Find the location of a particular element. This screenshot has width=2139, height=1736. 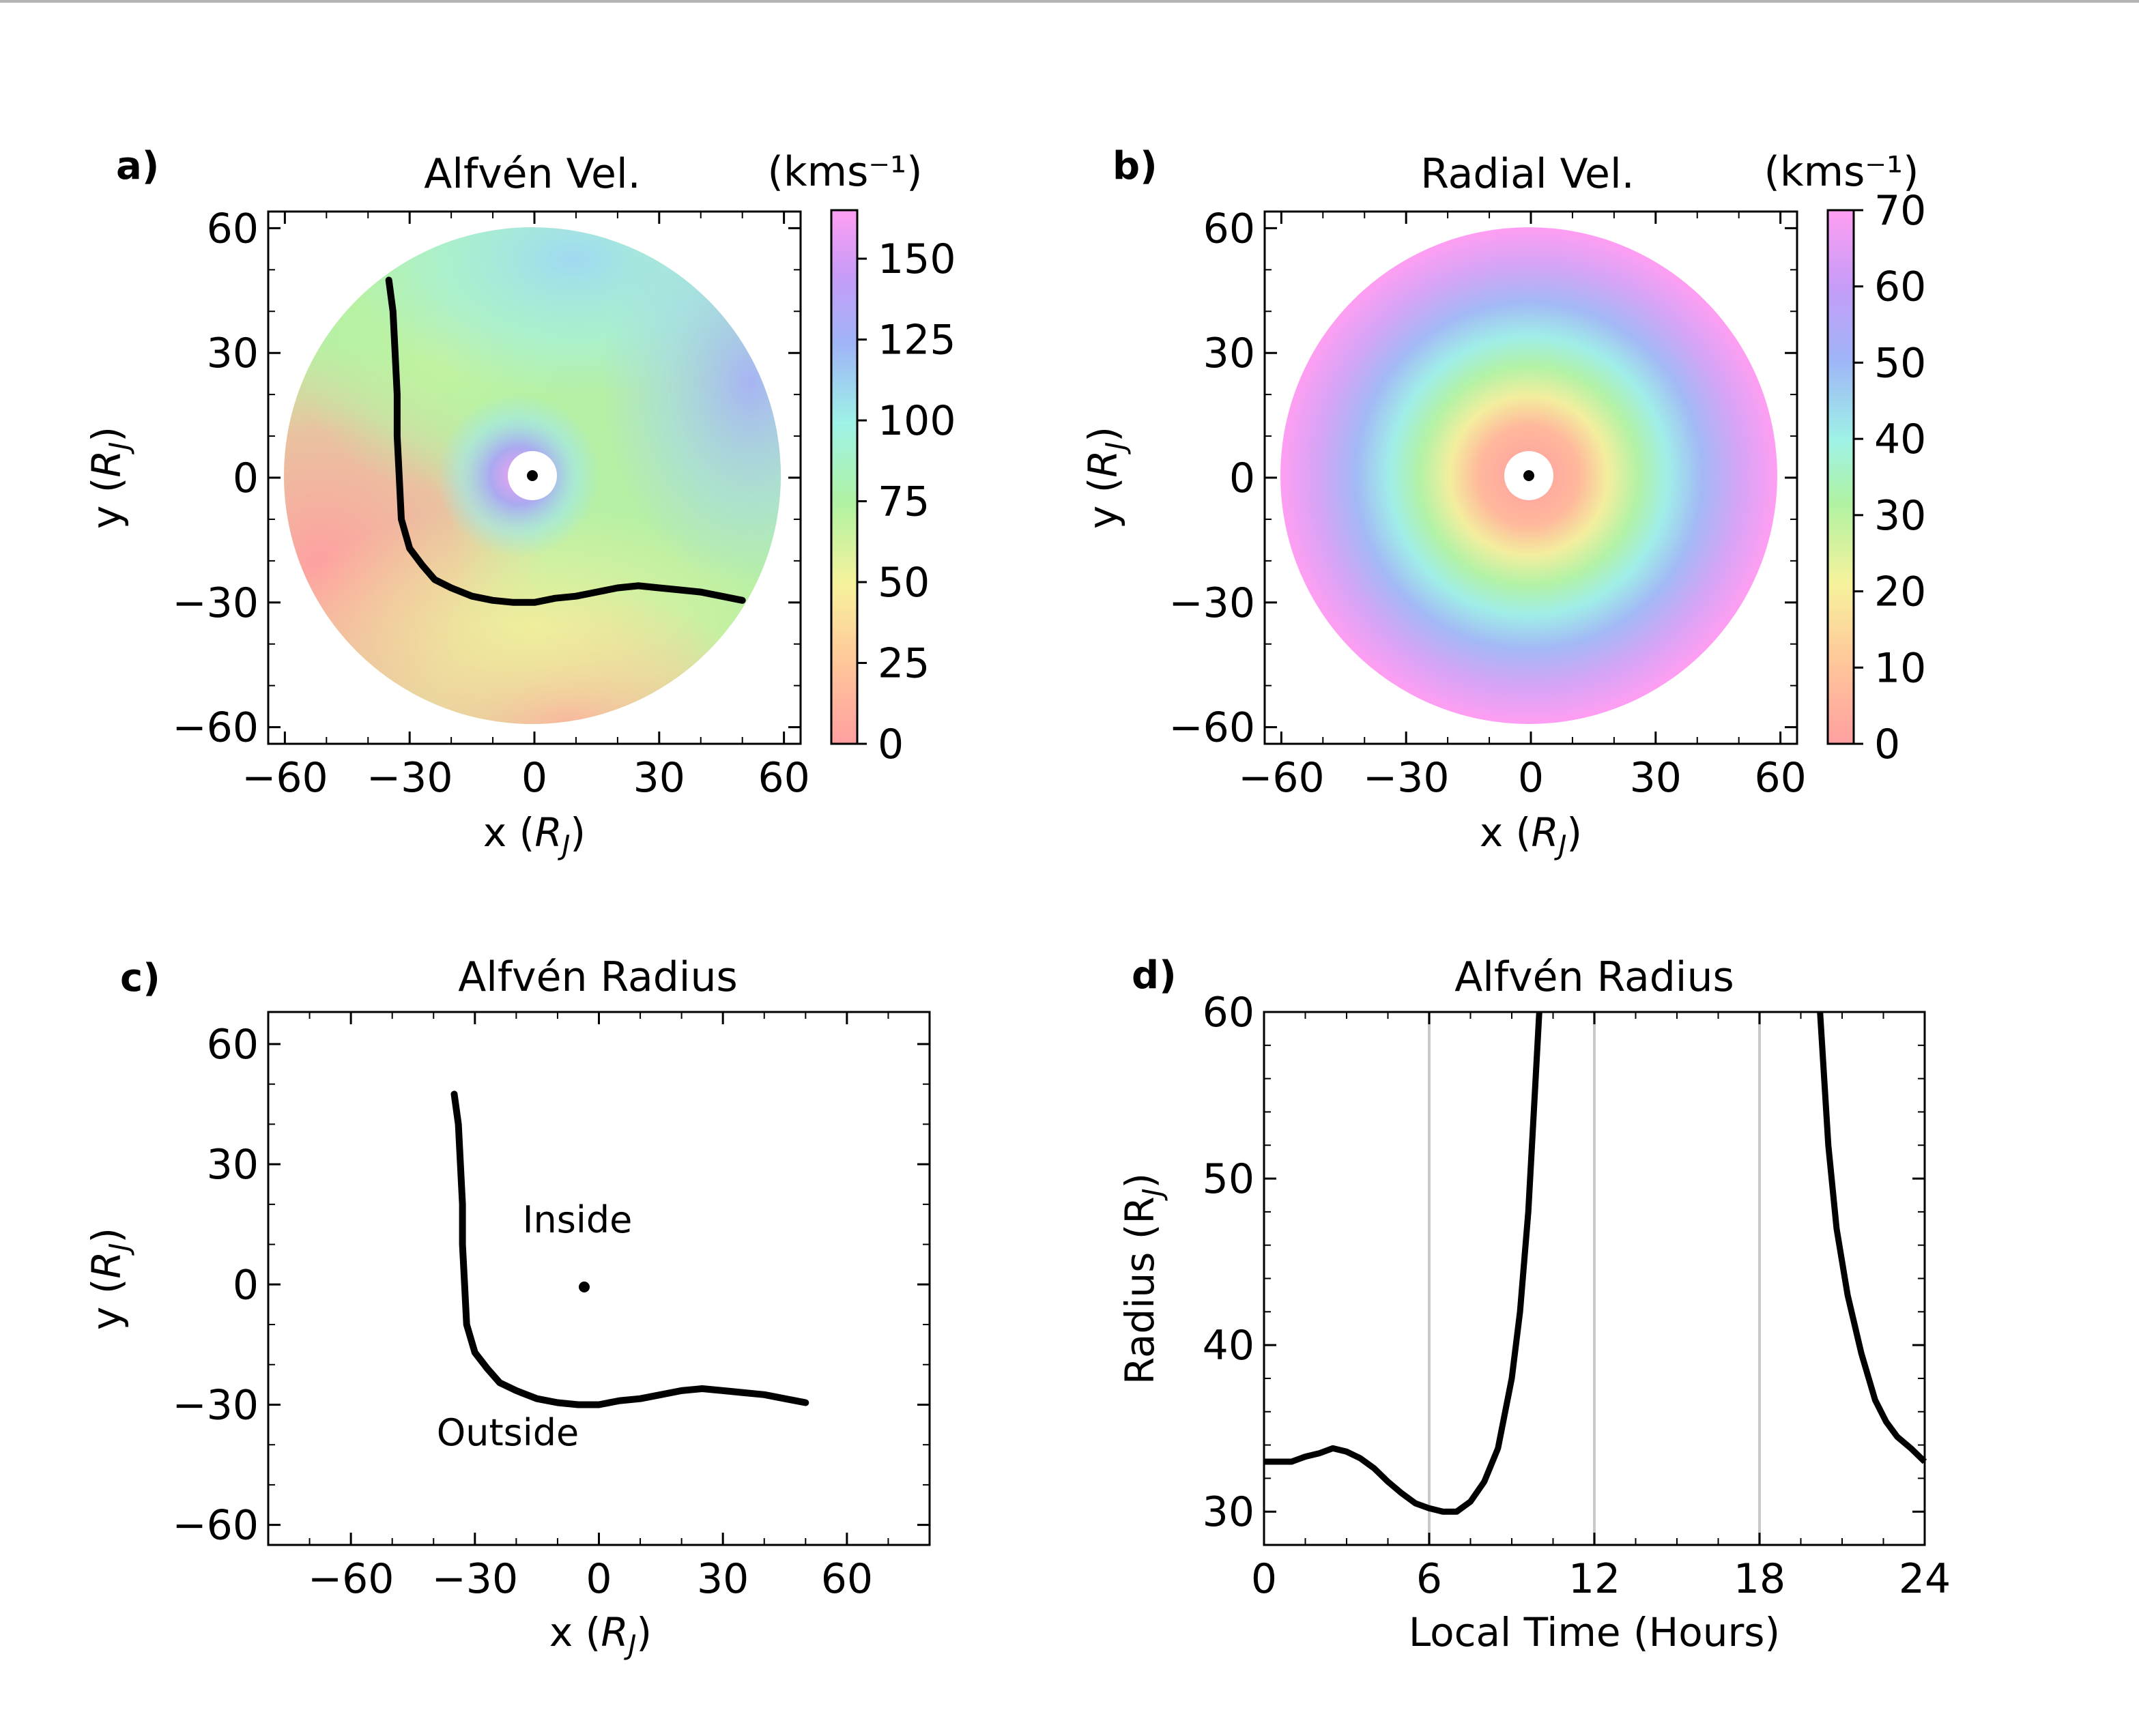

panel-a-xtick-label: 30 is located at coordinates (659, 778).